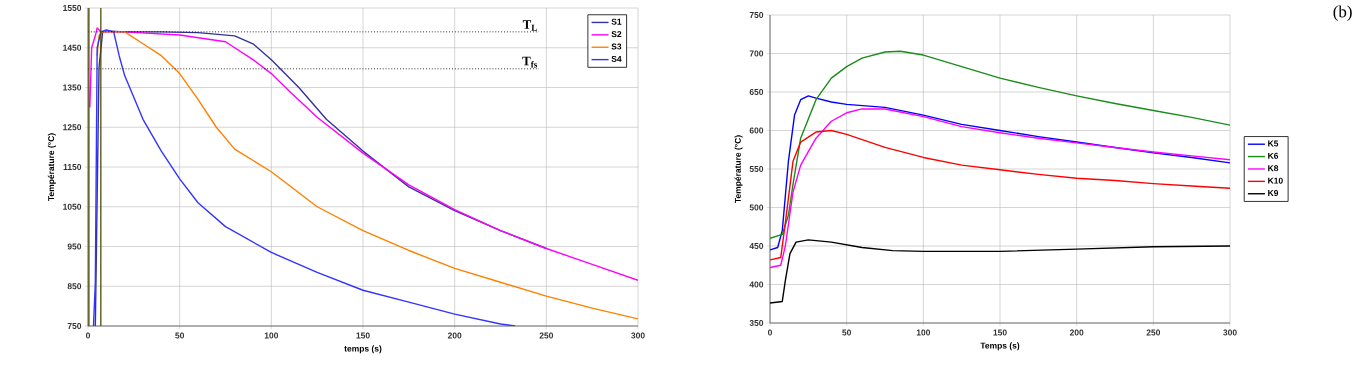  I want to click on text: (b), so click(1342, 13).